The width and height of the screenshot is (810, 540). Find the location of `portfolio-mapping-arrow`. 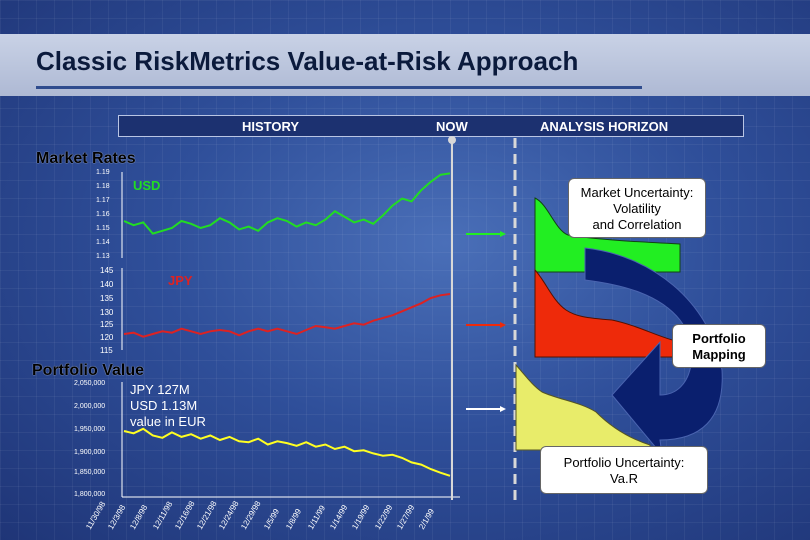

portfolio-mapping-arrow is located at coordinates (653, 352).